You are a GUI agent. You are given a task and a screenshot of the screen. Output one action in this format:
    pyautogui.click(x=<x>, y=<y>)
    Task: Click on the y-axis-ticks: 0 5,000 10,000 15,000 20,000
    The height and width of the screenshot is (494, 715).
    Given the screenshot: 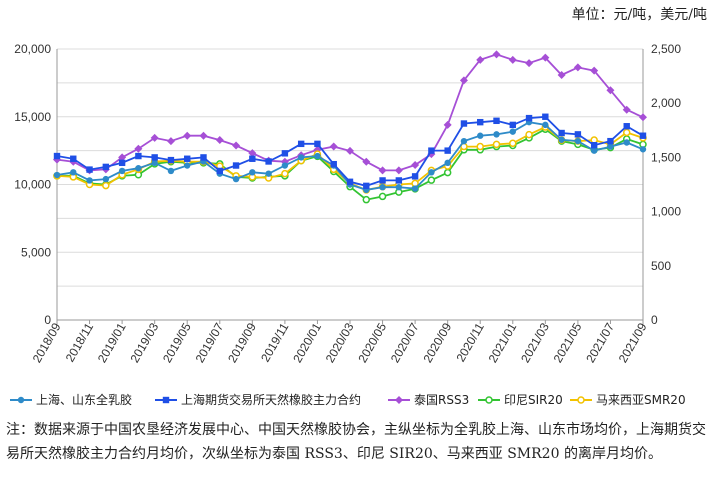 What is the action you would take?
    pyautogui.click(x=32, y=184)
    